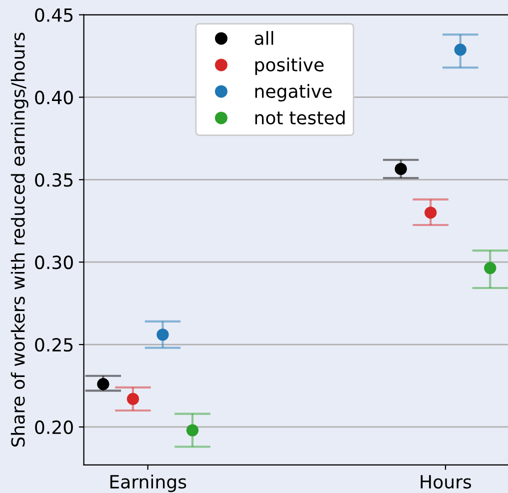  Describe the element at coordinates (264, 38) in the screenshot. I see `legend-label: all` at that location.